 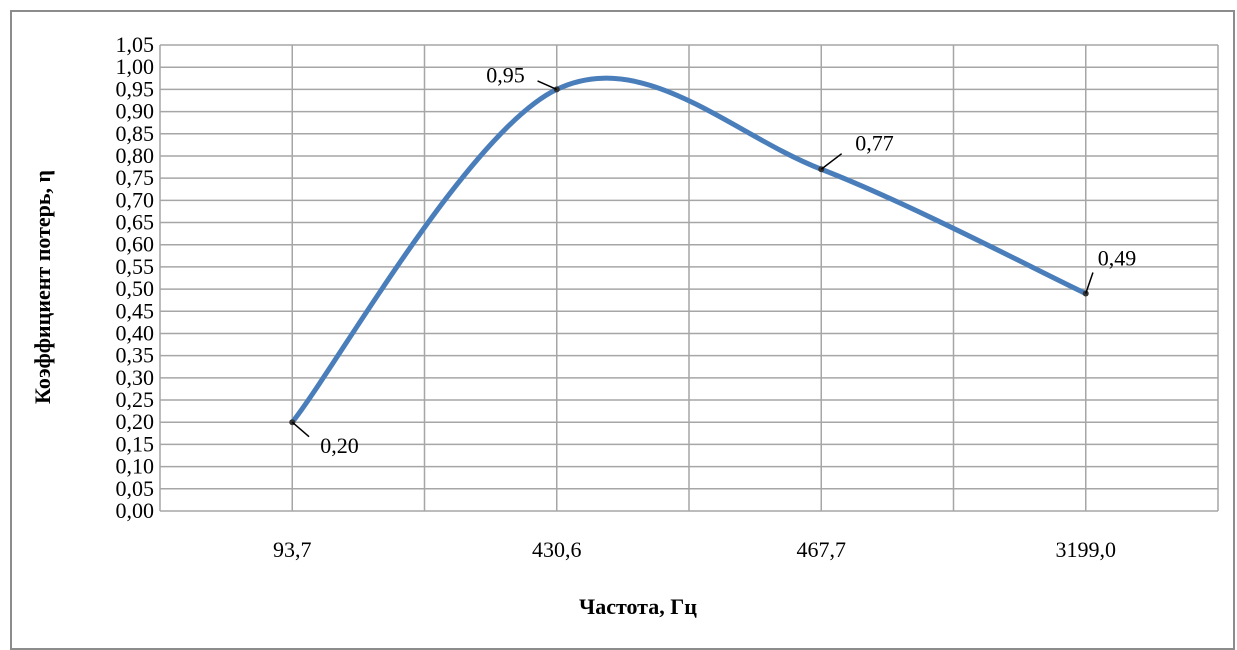 What do you see at coordinates (135, 199) in the screenshot?
I see `y-tick-label: 0,70` at bounding box center [135, 199].